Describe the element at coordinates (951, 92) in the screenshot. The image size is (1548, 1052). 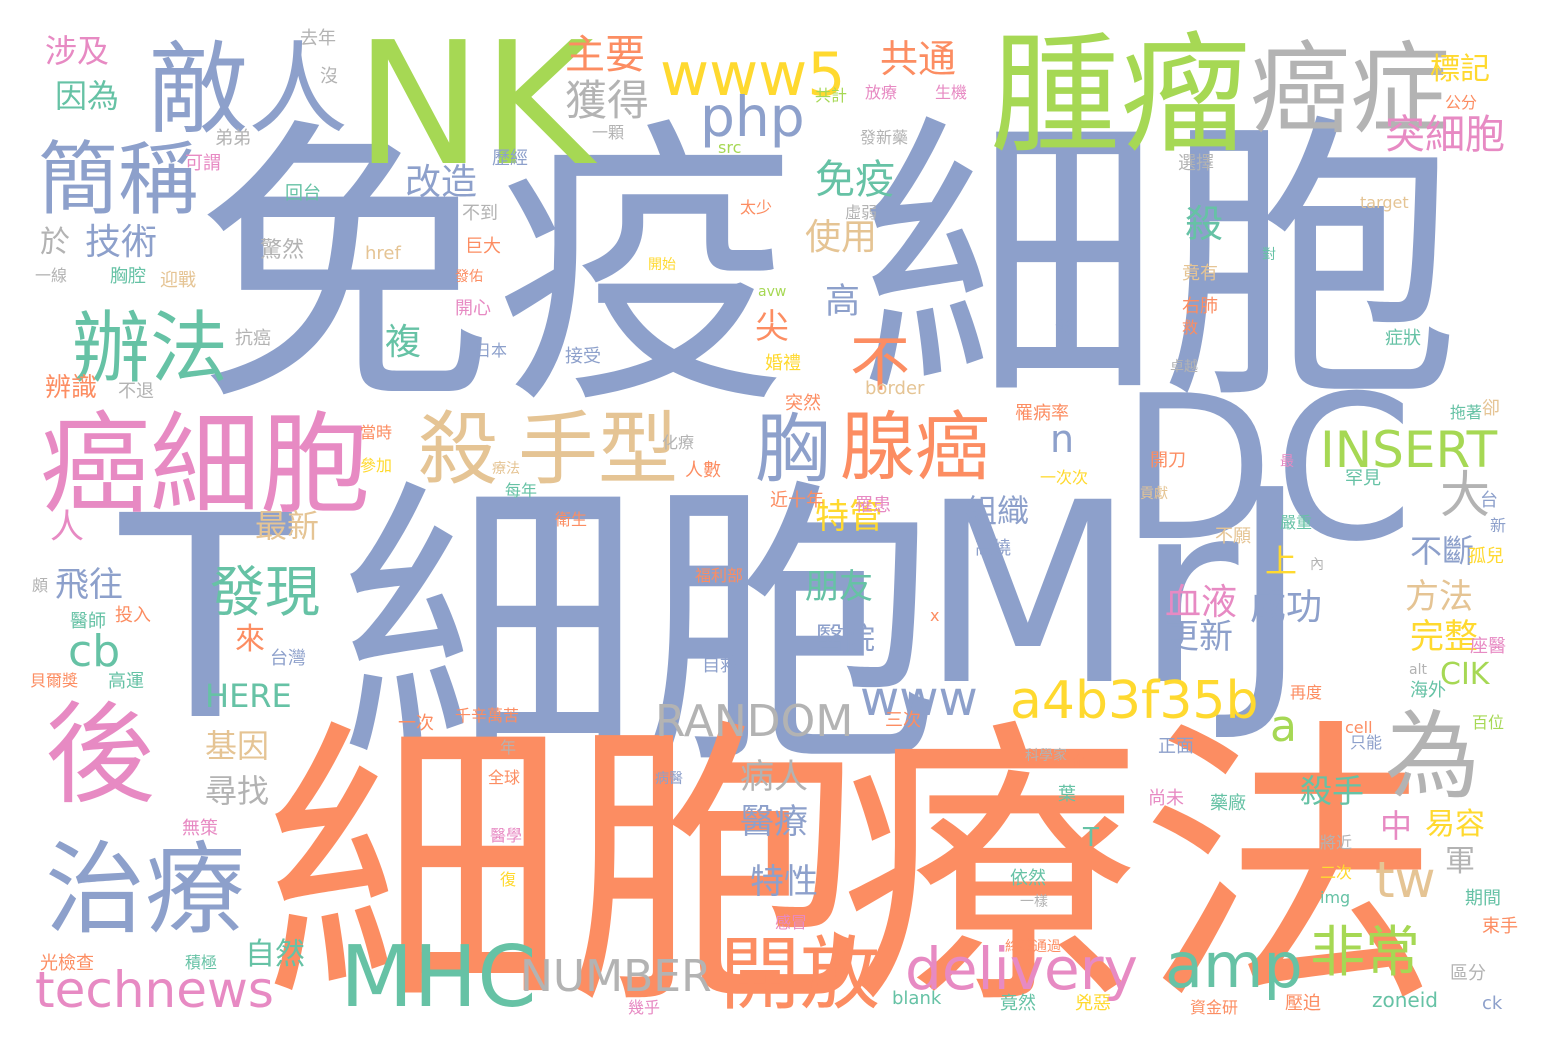
I see `word: 生機` at that location.